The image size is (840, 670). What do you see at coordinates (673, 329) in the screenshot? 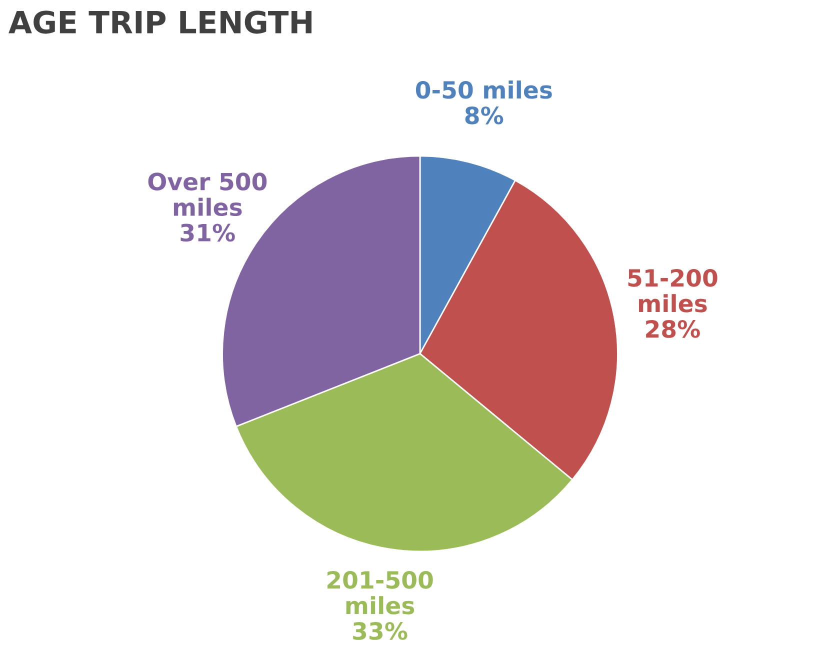
I see `data-label: 28%` at bounding box center [673, 329].